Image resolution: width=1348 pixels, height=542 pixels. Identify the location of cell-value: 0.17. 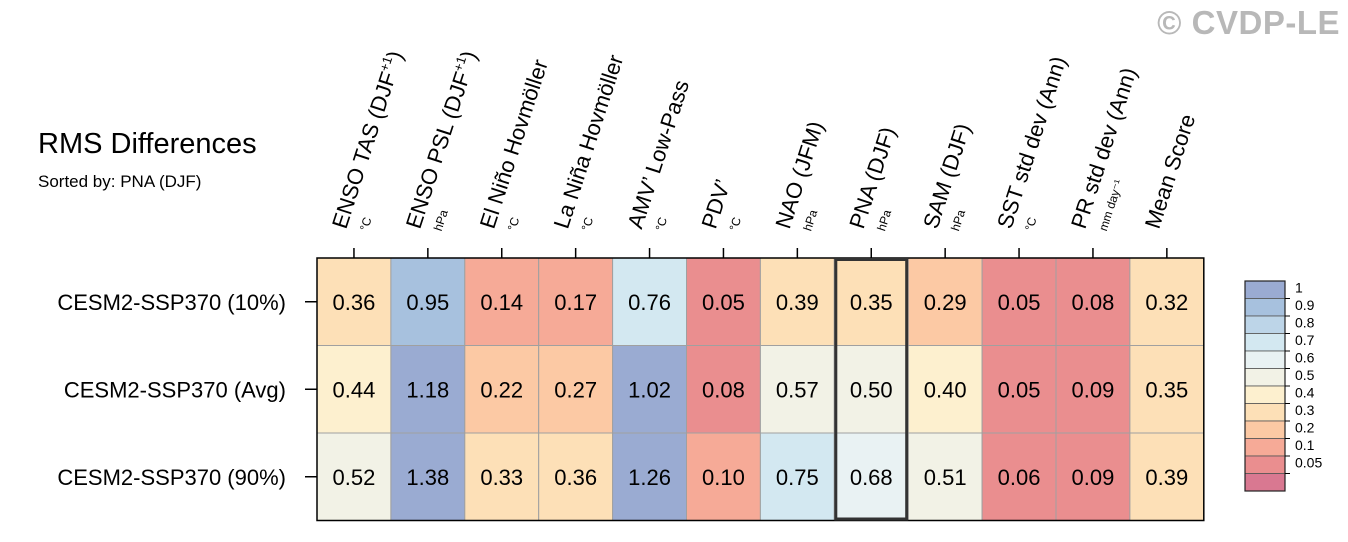
(575, 302).